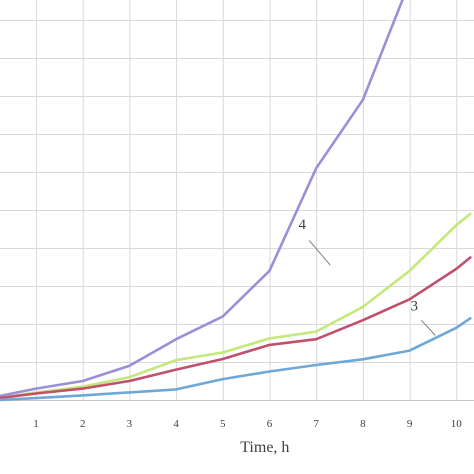 This screenshot has height=474, width=474. What do you see at coordinates (83, 424) in the screenshot?
I see `x-tick-label: 2` at bounding box center [83, 424].